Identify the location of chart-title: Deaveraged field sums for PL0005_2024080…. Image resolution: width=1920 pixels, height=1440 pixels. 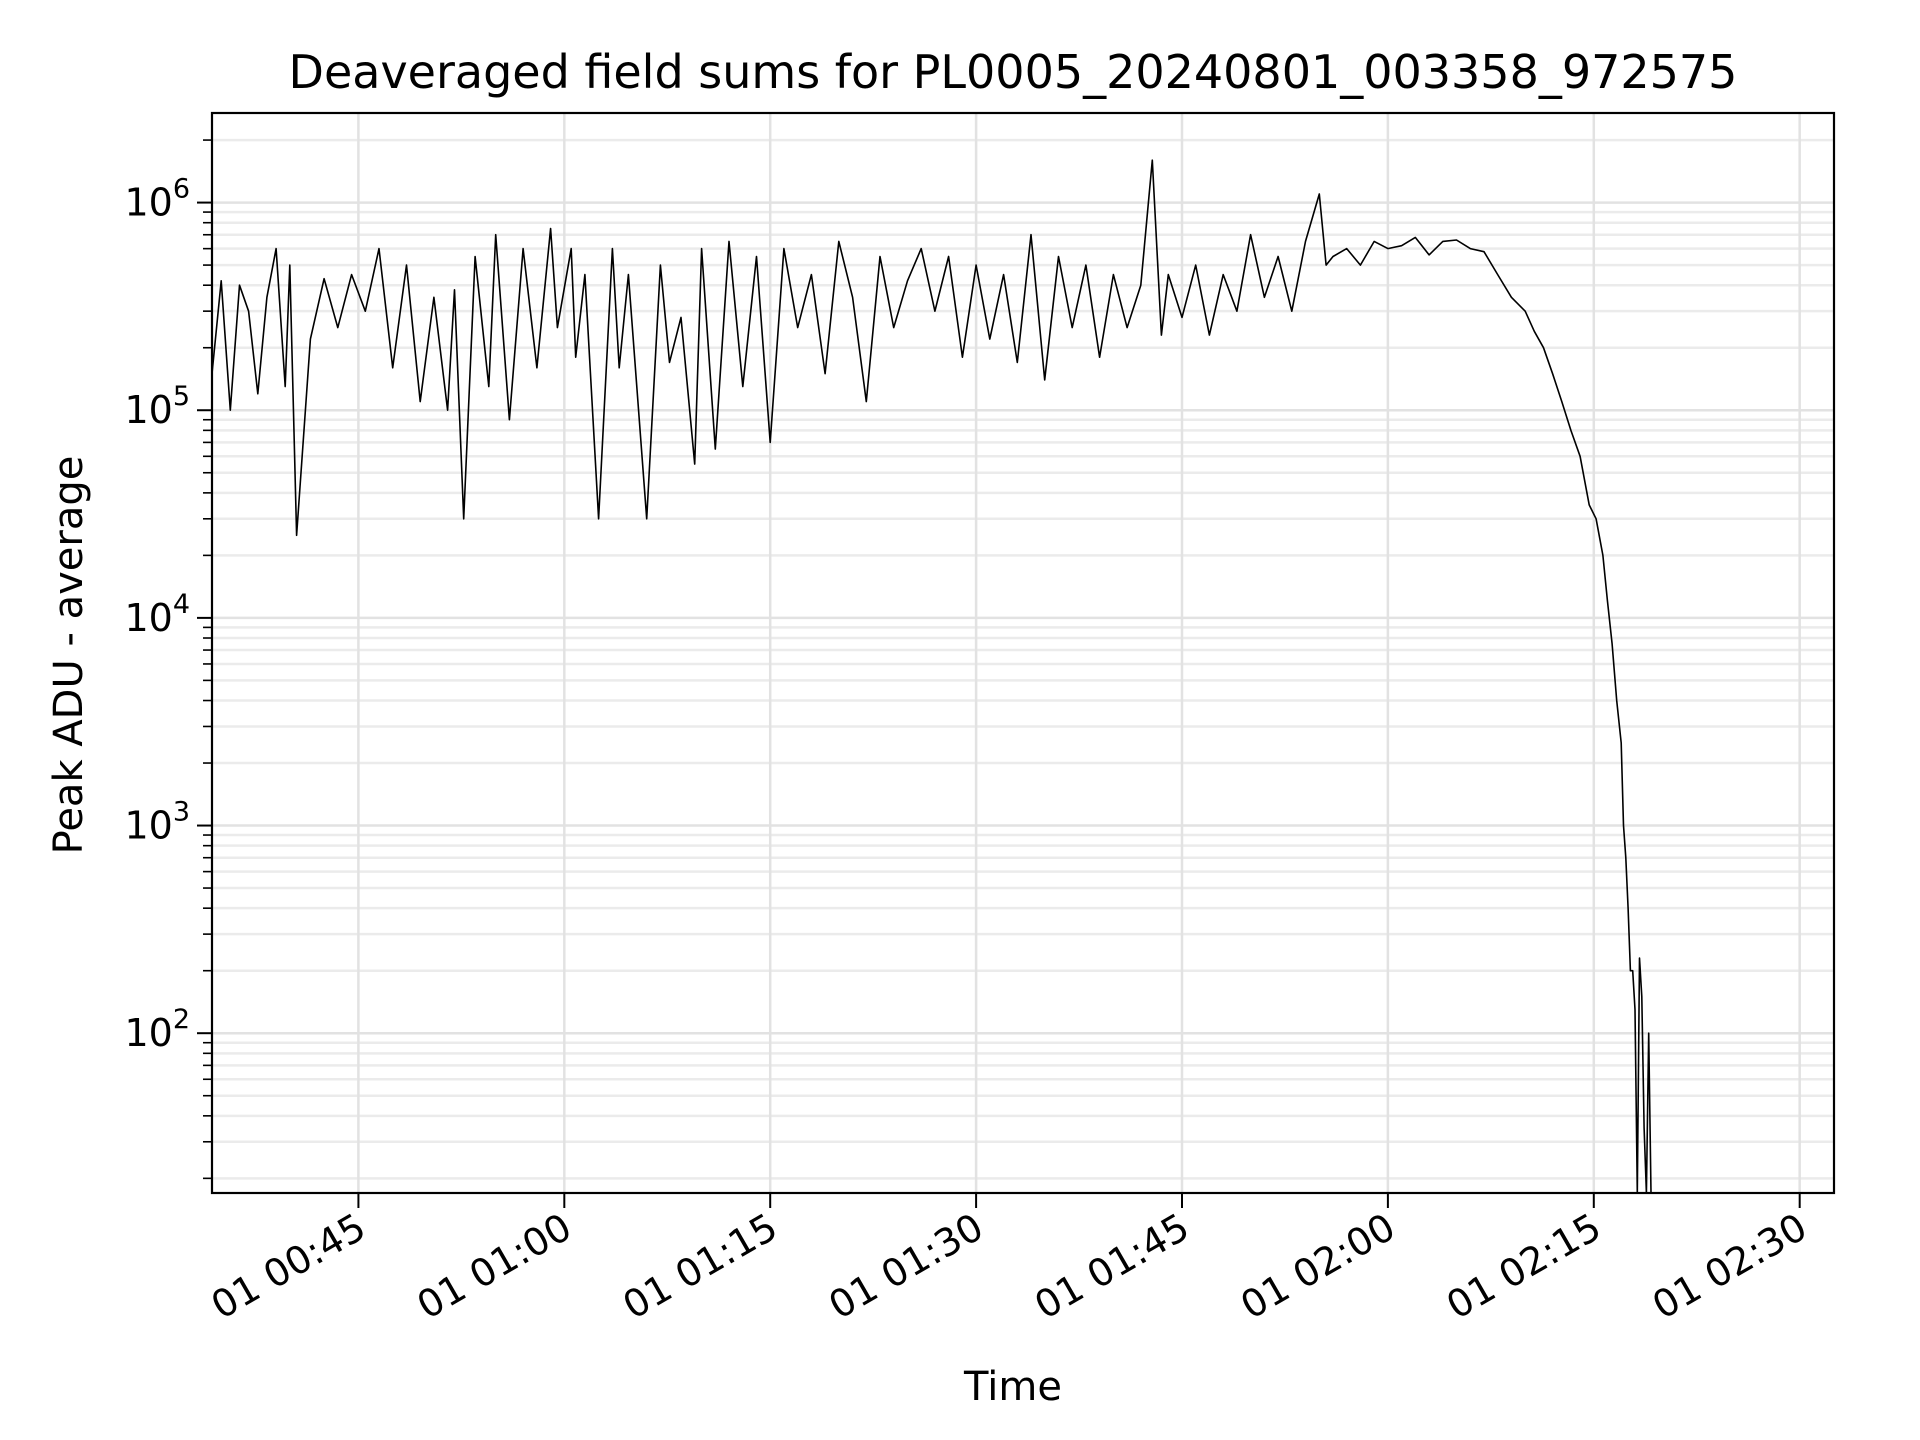
(1013, 72).